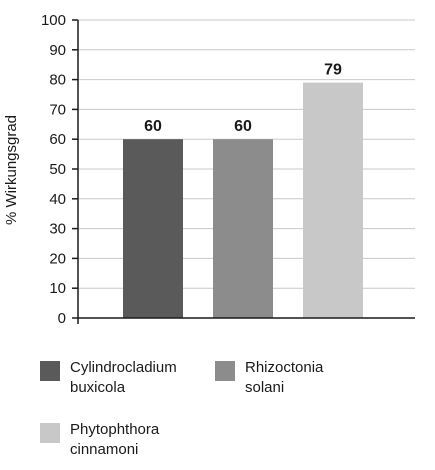 This screenshot has height=470, width=435. I want to click on legend-item-cylindrocladium: Cylindrocladium buxicola, so click(108, 378).